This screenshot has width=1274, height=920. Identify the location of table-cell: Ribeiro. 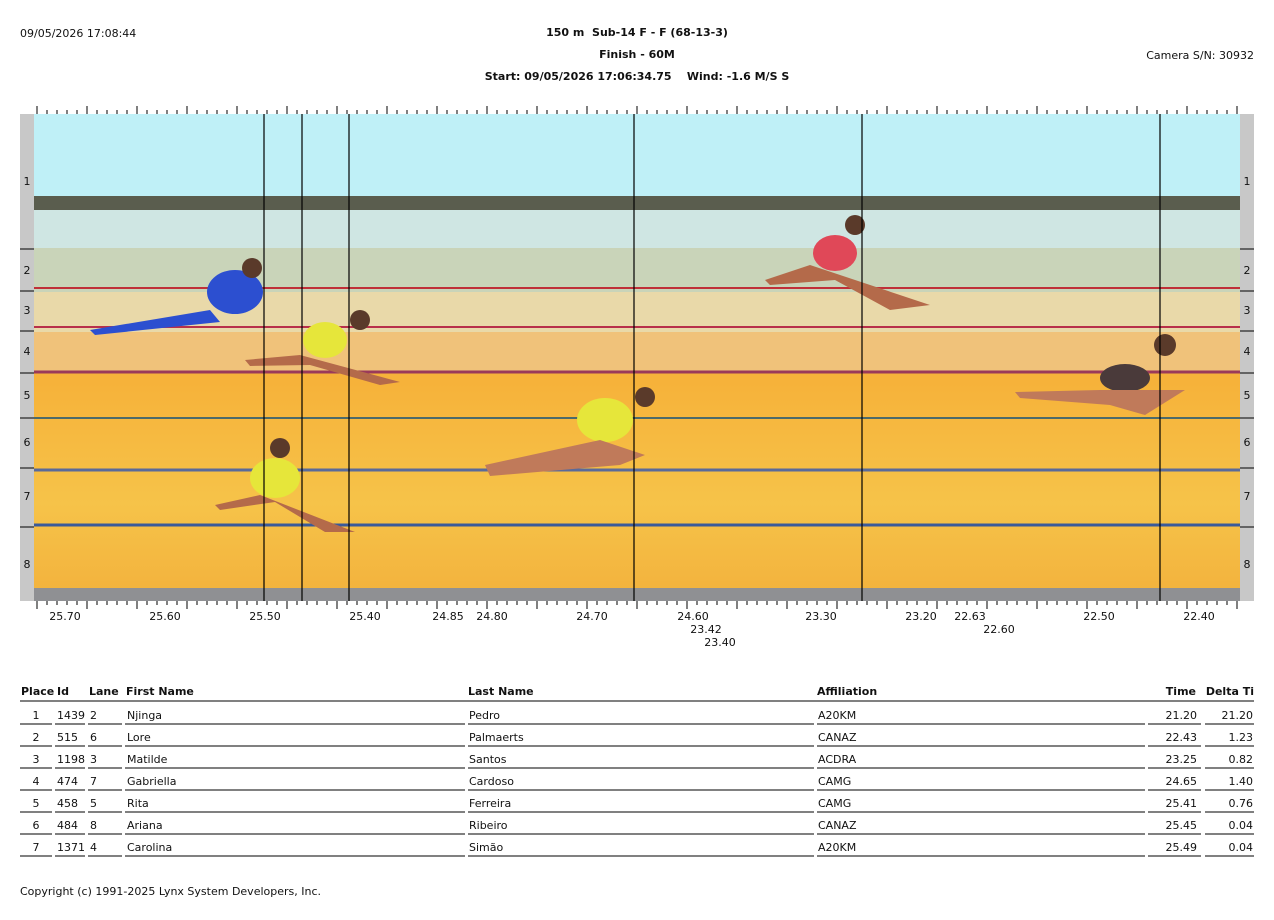
(488, 825).